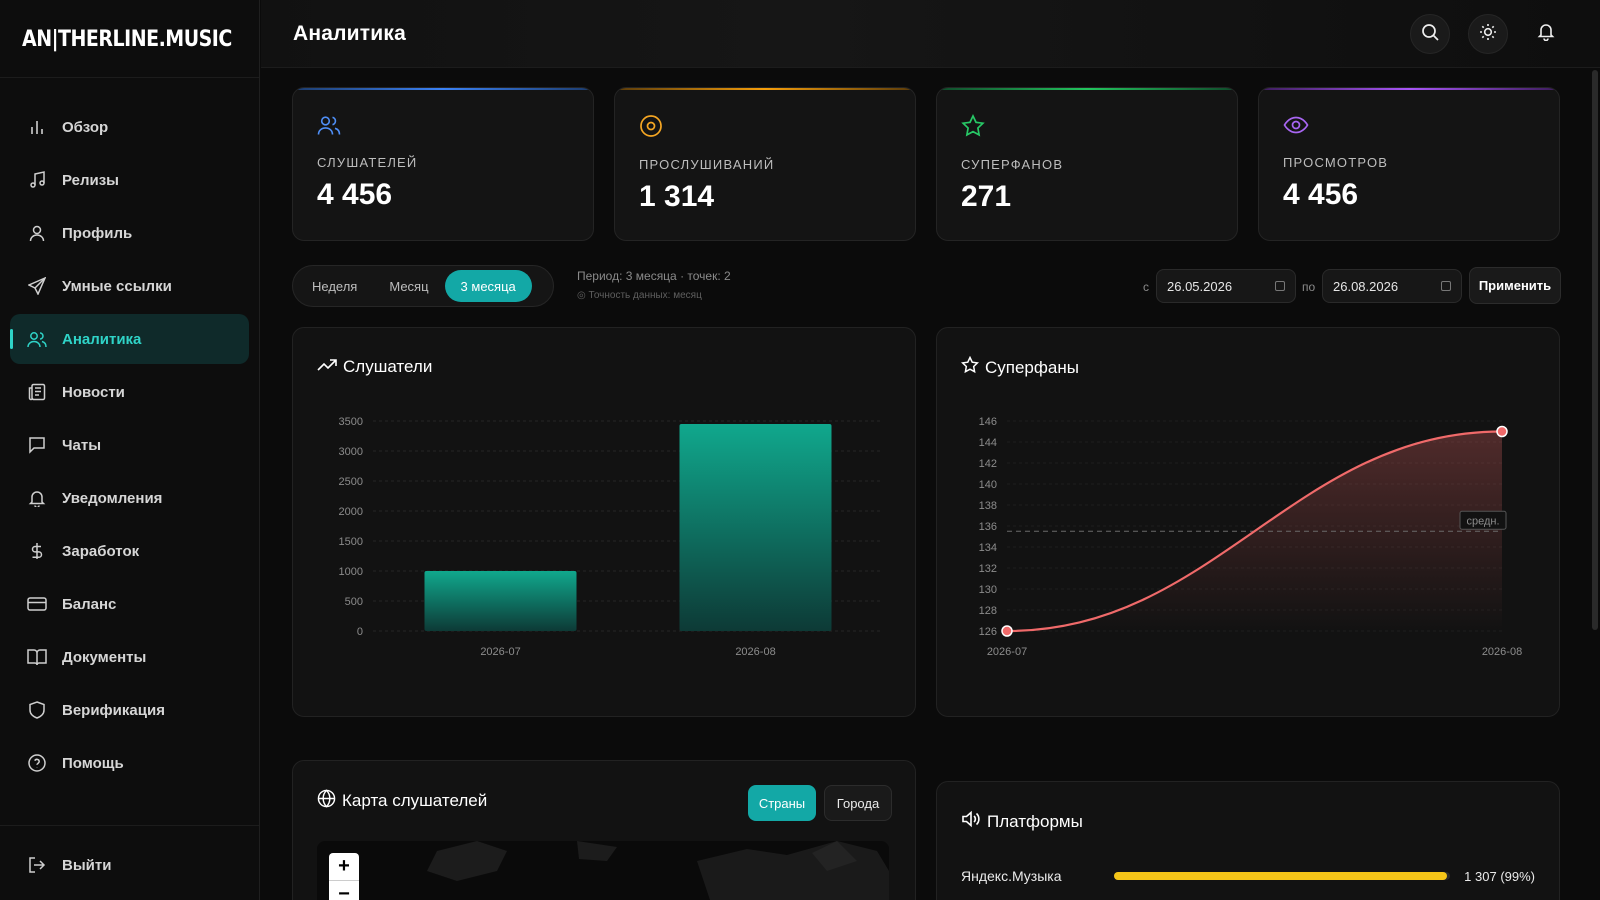 The width and height of the screenshot is (1600, 900). What do you see at coordinates (37, 710) in the screenshot?
I see `shield-icon` at bounding box center [37, 710].